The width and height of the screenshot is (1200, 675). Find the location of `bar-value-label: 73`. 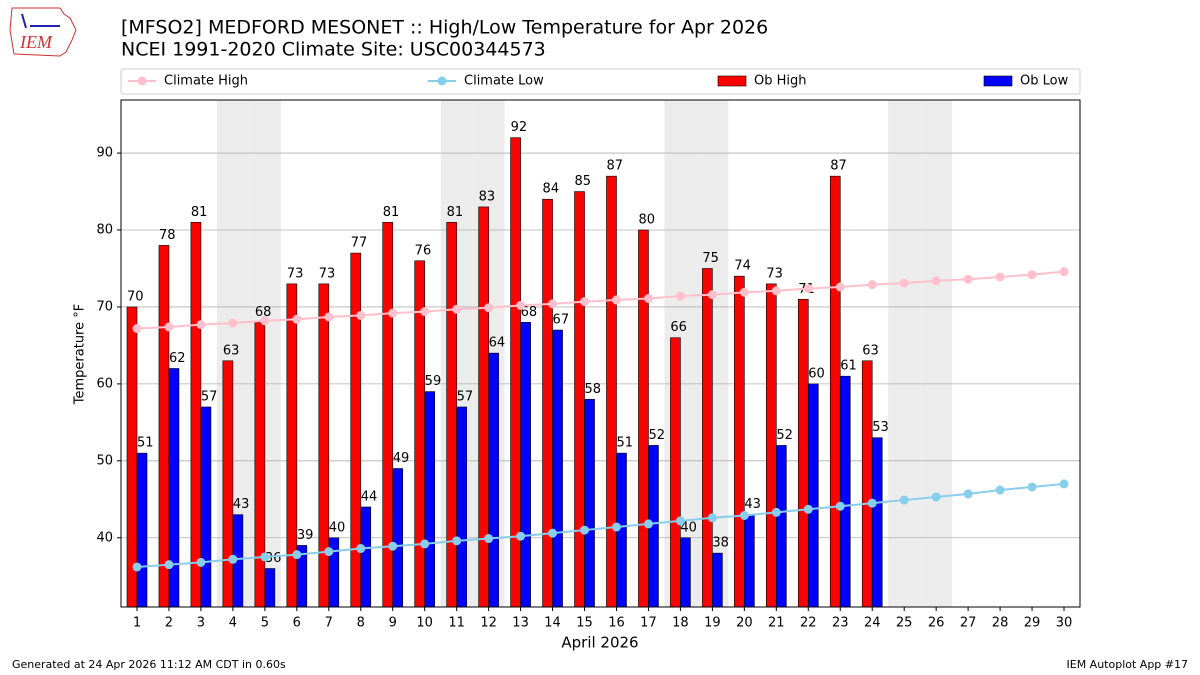

bar-value-label: 73 is located at coordinates (295, 273).